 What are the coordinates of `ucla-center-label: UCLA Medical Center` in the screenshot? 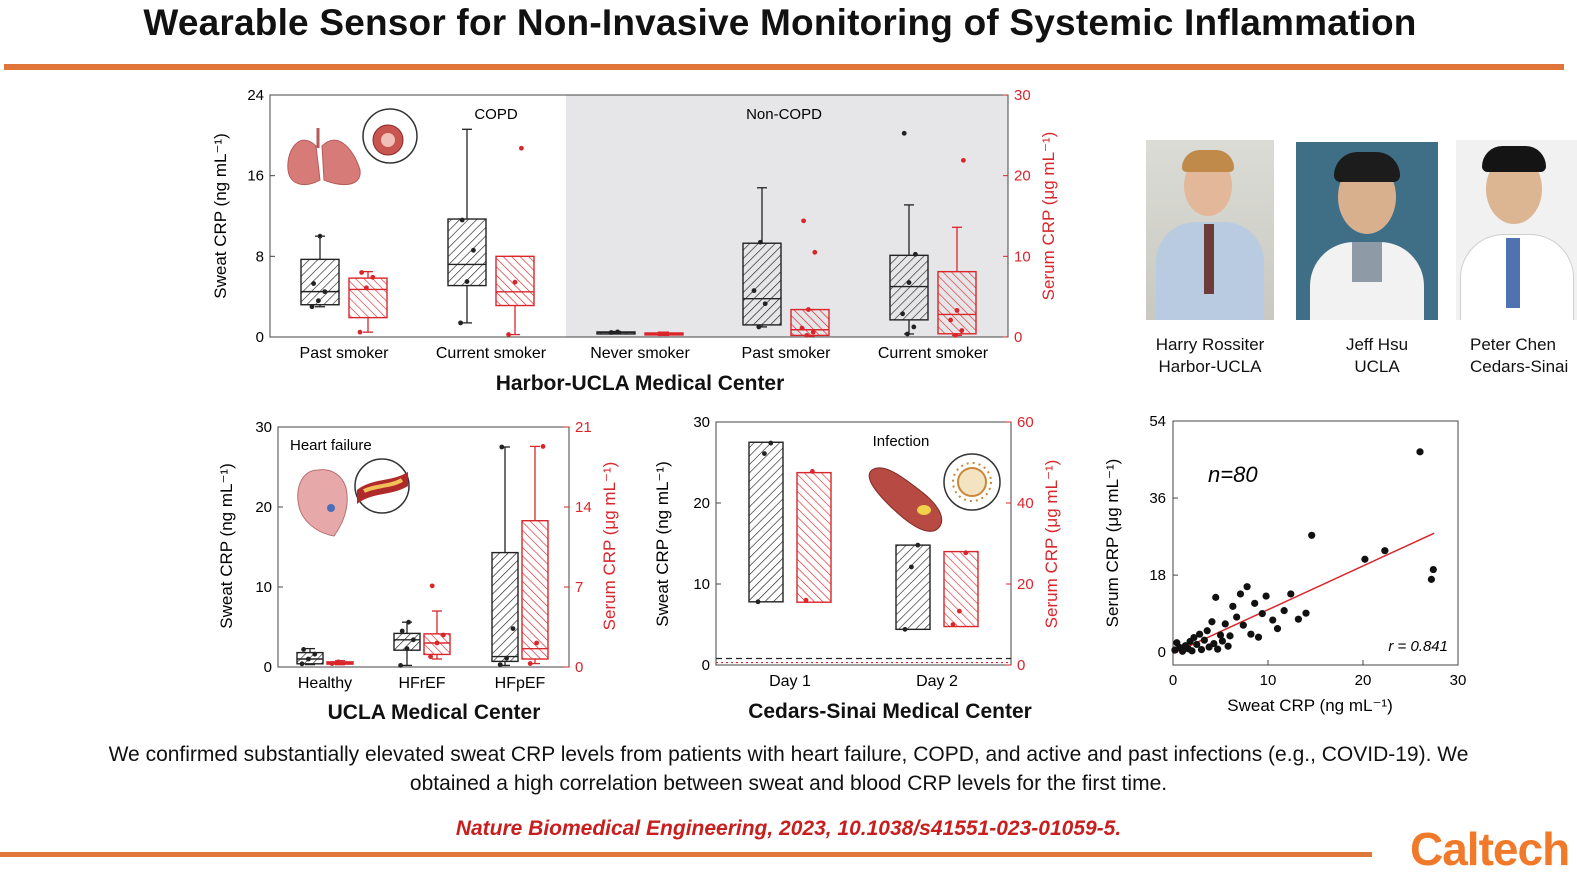 It's located at (434, 712).